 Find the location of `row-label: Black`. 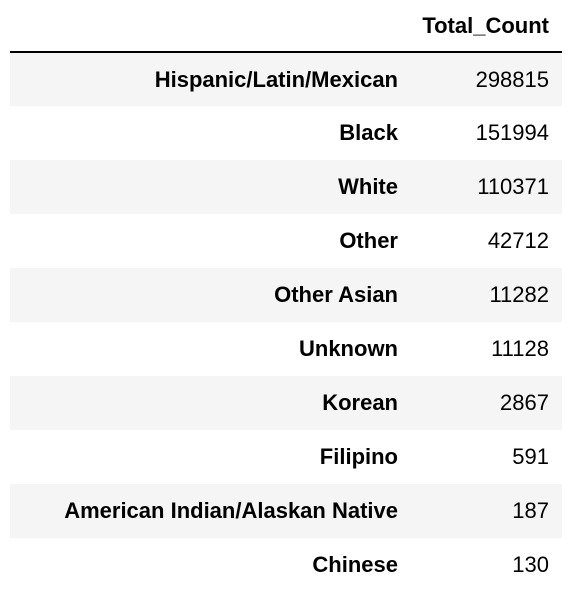

row-label: Black is located at coordinates (204, 133).